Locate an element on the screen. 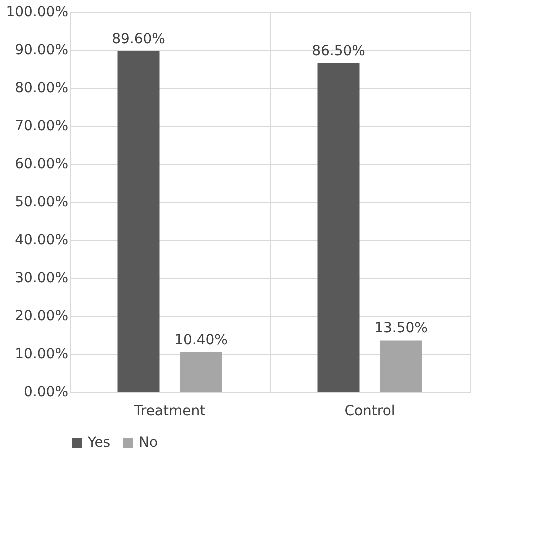 The height and width of the screenshot is (550, 555). x-tick-label: Control is located at coordinates (370, 412).